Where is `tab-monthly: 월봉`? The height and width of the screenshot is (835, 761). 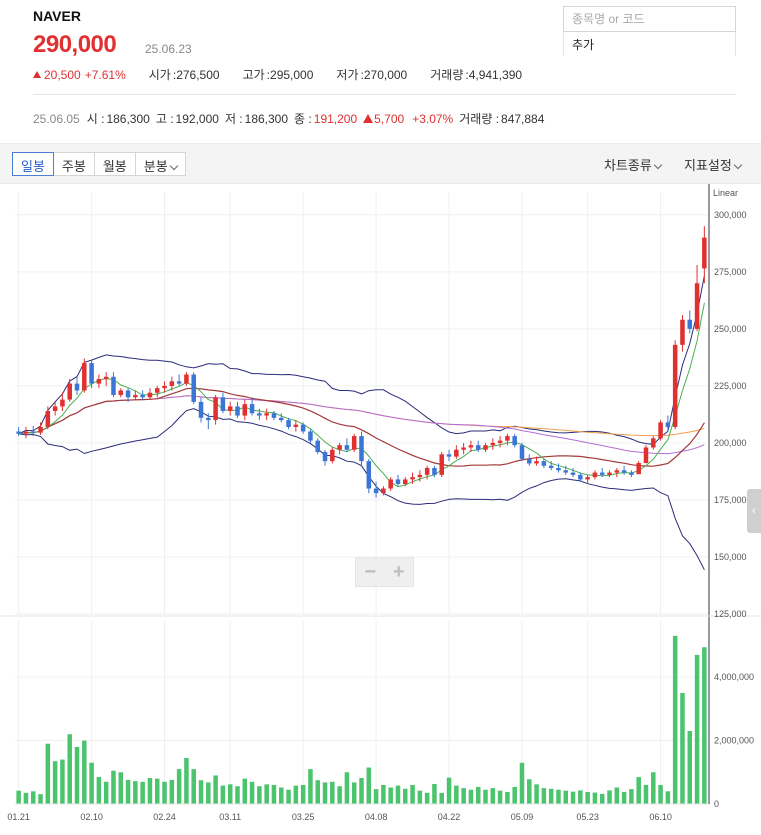 tab-monthly: 월봉 is located at coordinates (114, 164).